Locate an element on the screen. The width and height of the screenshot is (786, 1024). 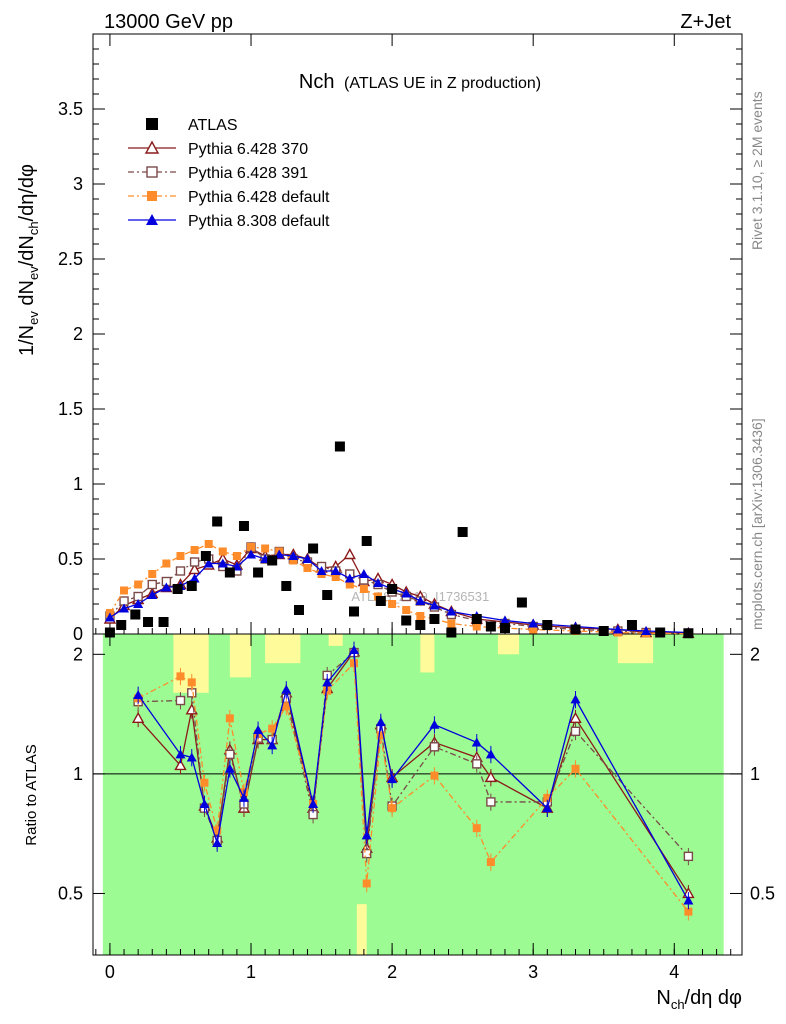
syst-band-low is located at coordinates (361, 929).